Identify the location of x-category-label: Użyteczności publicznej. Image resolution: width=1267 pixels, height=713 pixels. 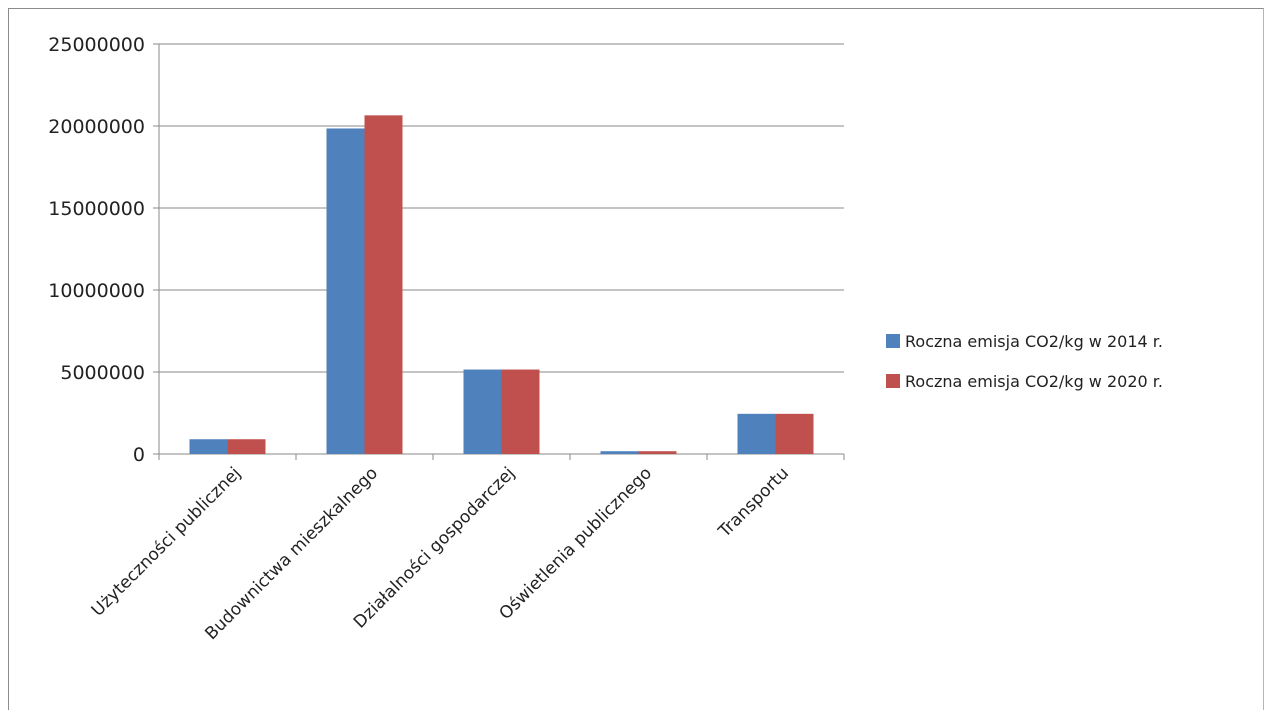
(166, 541).